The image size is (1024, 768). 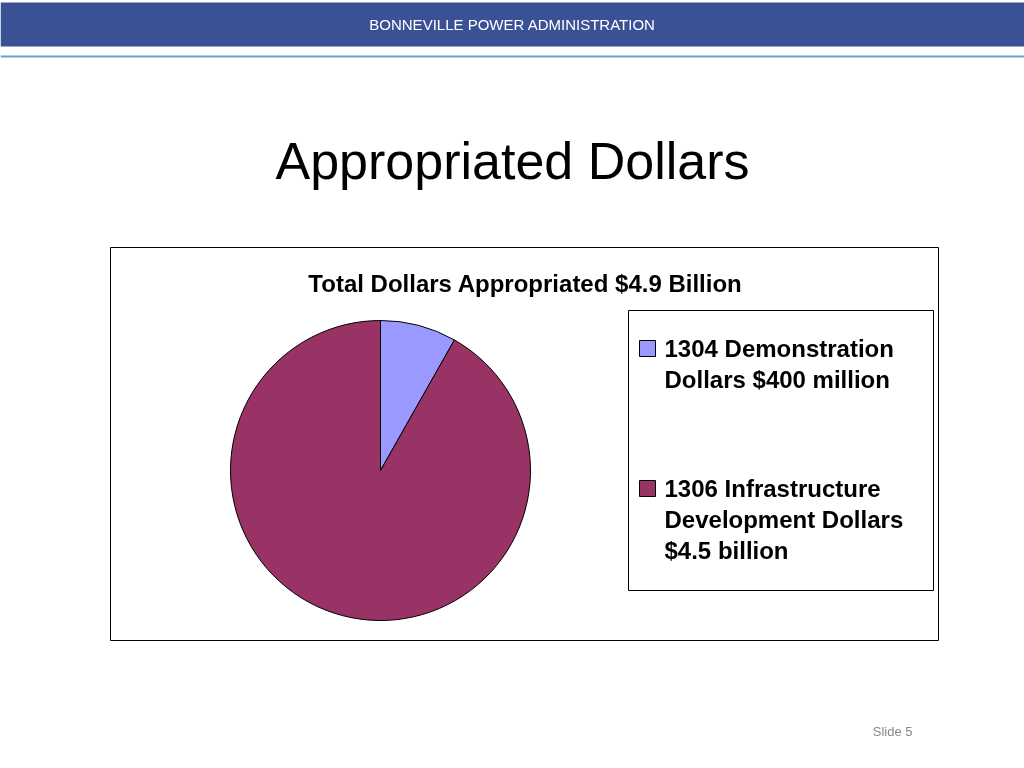 I want to click on legend-label: 1306 Infrastructure Development Dollars $4.5 billion, so click(x=784, y=519).